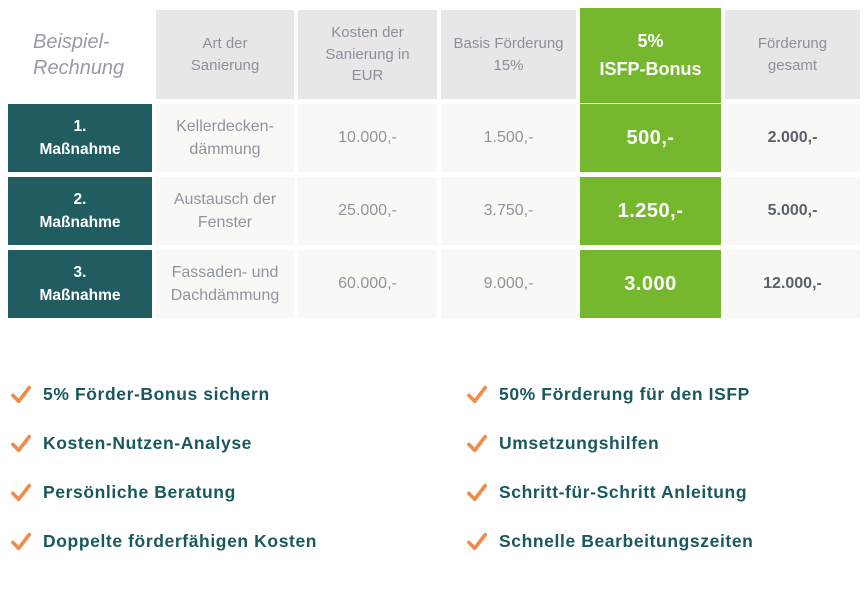 The image size is (867, 593). What do you see at coordinates (650, 284) in the screenshot?
I see `cell-bonus-3: 3.000` at bounding box center [650, 284].